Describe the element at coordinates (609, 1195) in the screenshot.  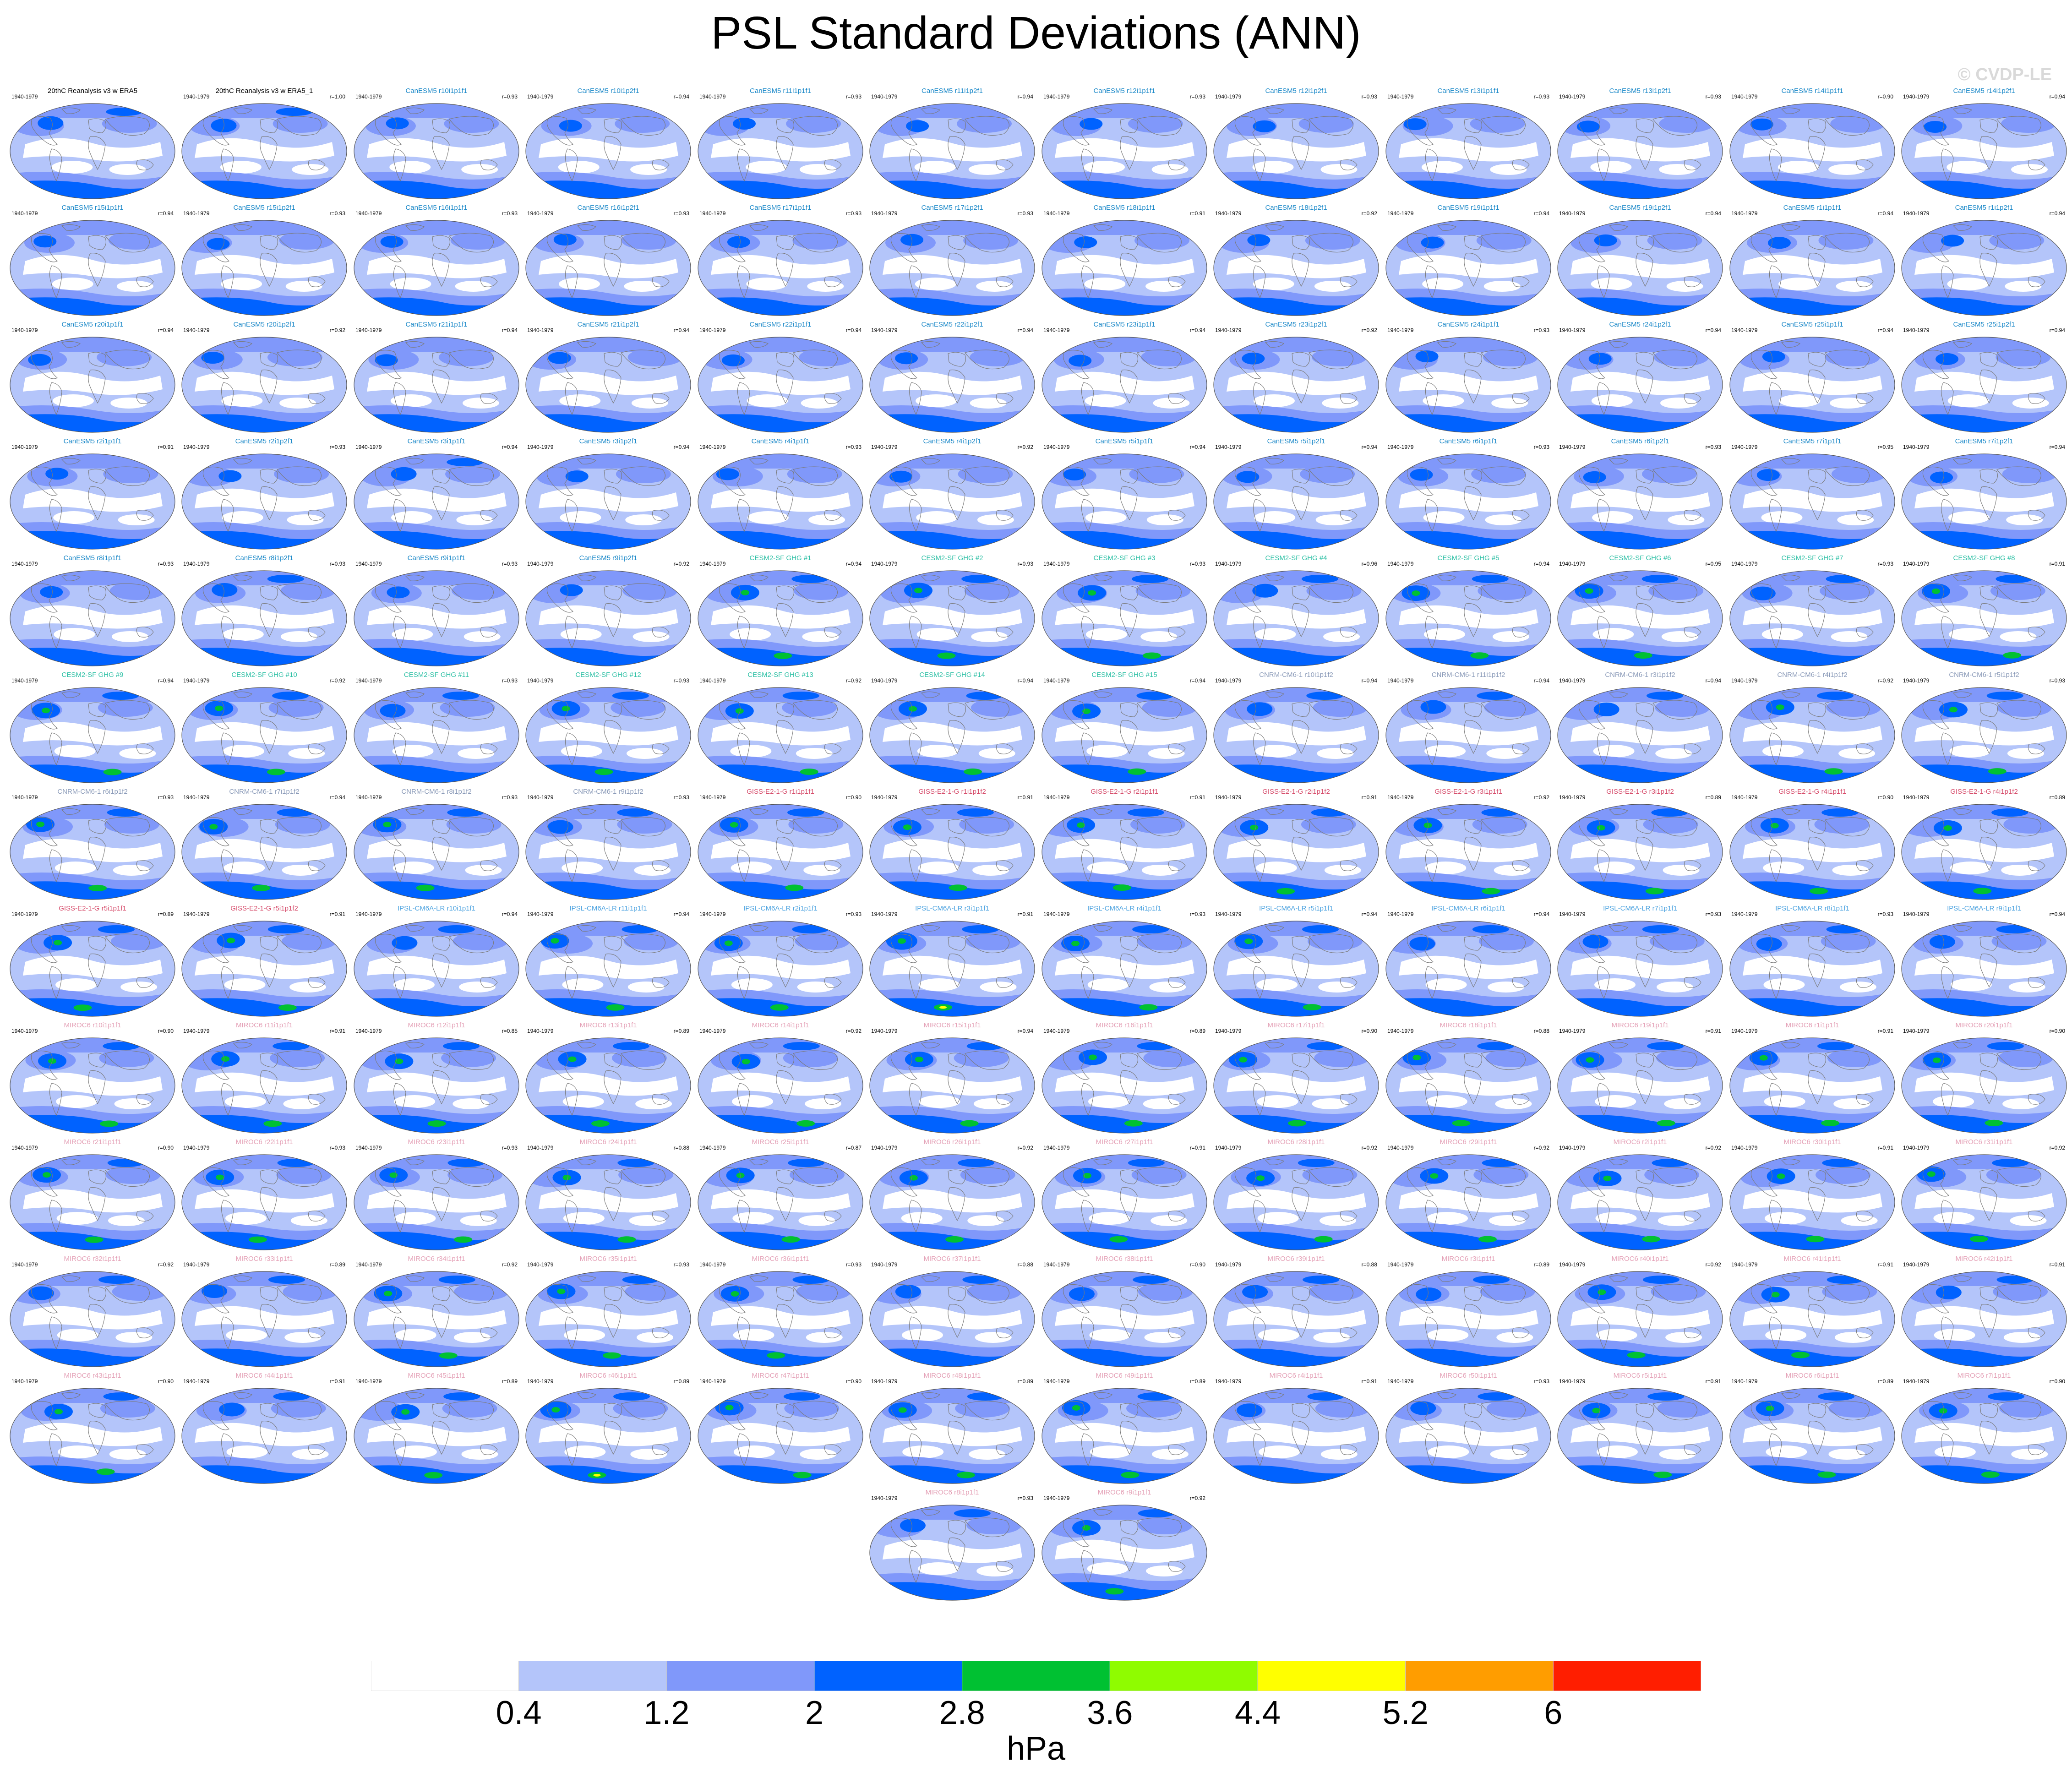
I see `map-panel: 1940-1979 MIROC6 r24i1p1f1 r=0.88` at that location.